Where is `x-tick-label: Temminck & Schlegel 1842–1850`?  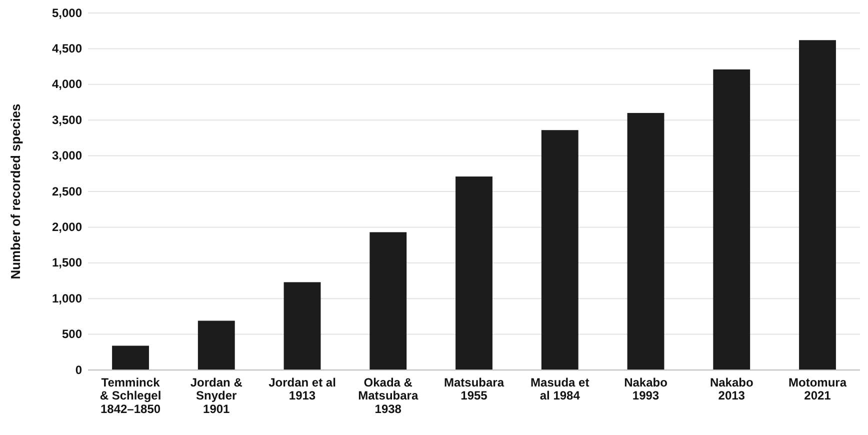
x-tick-label: Temminck & Schlegel 1842–1850 is located at coordinates (131, 396).